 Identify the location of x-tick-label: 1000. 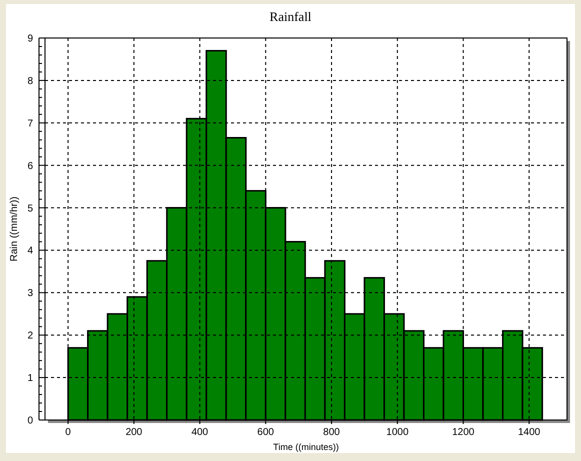
(397, 432).